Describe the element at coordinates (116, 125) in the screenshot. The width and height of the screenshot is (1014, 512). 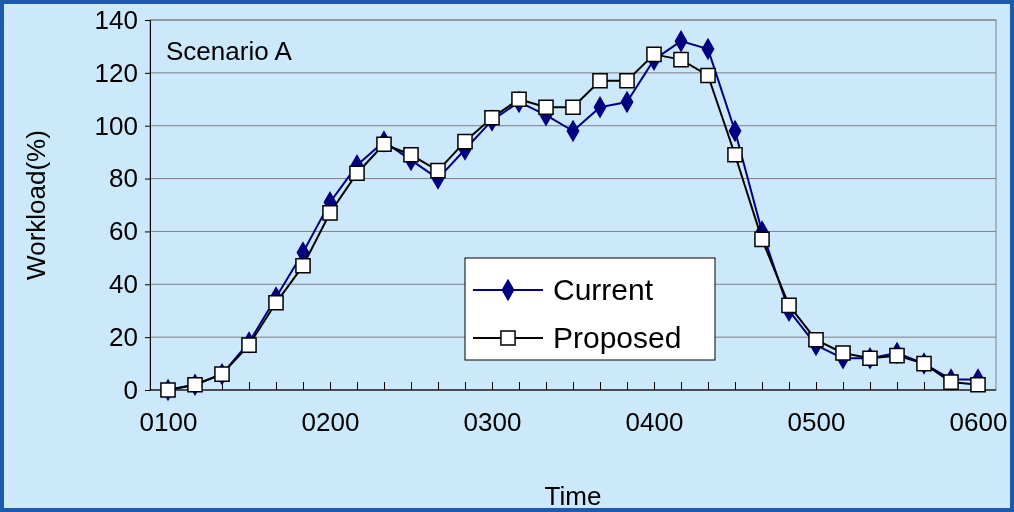
I see `y-tick-label: 100` at that location.